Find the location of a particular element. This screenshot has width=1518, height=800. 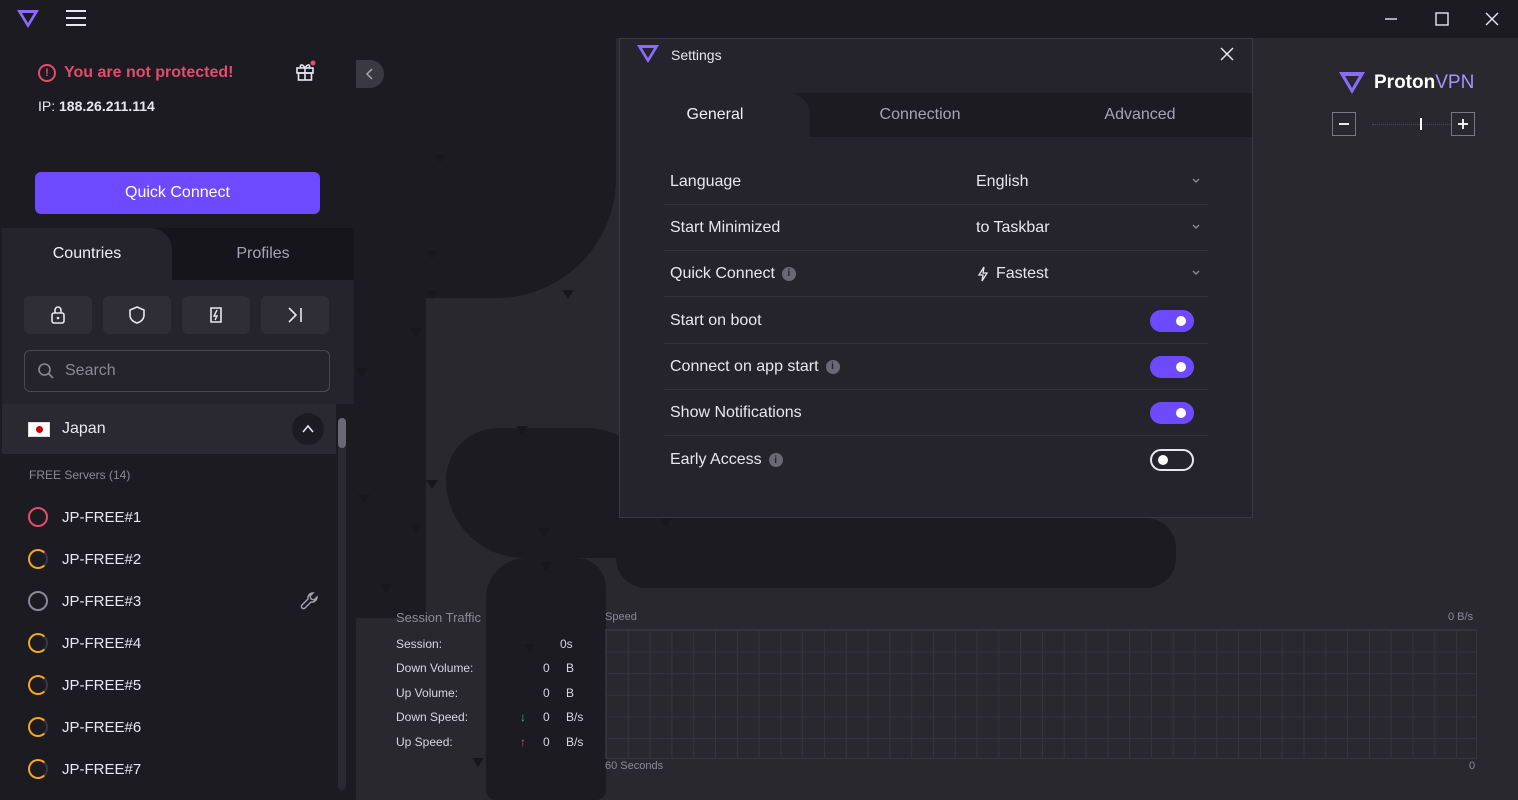

chevron-down-icon is located at coordinates (1196, 180).